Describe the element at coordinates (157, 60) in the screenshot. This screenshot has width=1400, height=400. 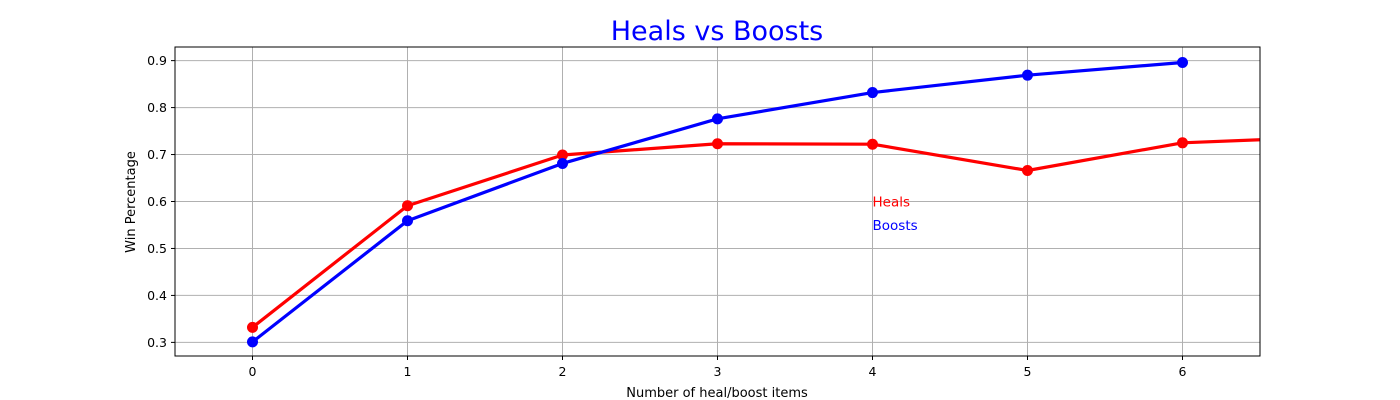
I see `y-tick-label: 0.9` at that location.